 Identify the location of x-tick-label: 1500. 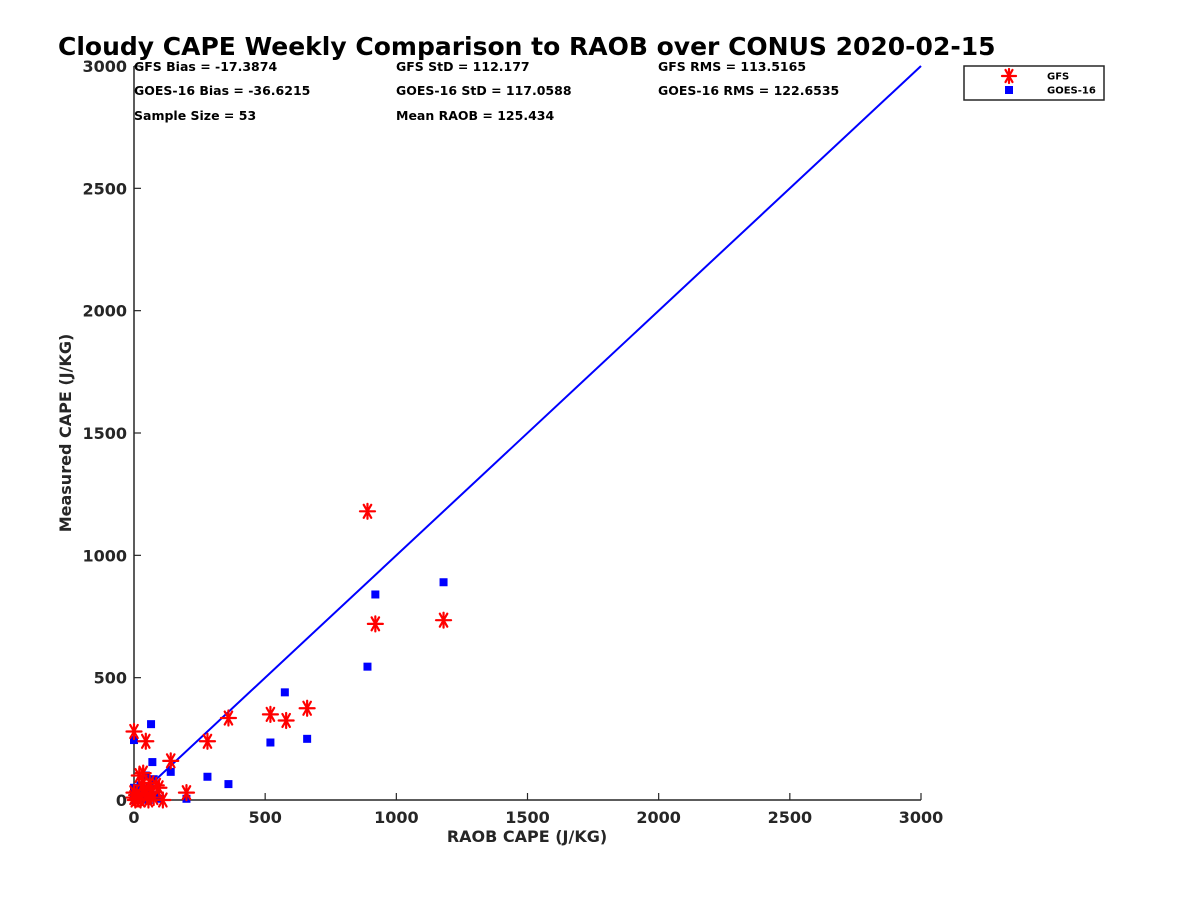
(527, 817).